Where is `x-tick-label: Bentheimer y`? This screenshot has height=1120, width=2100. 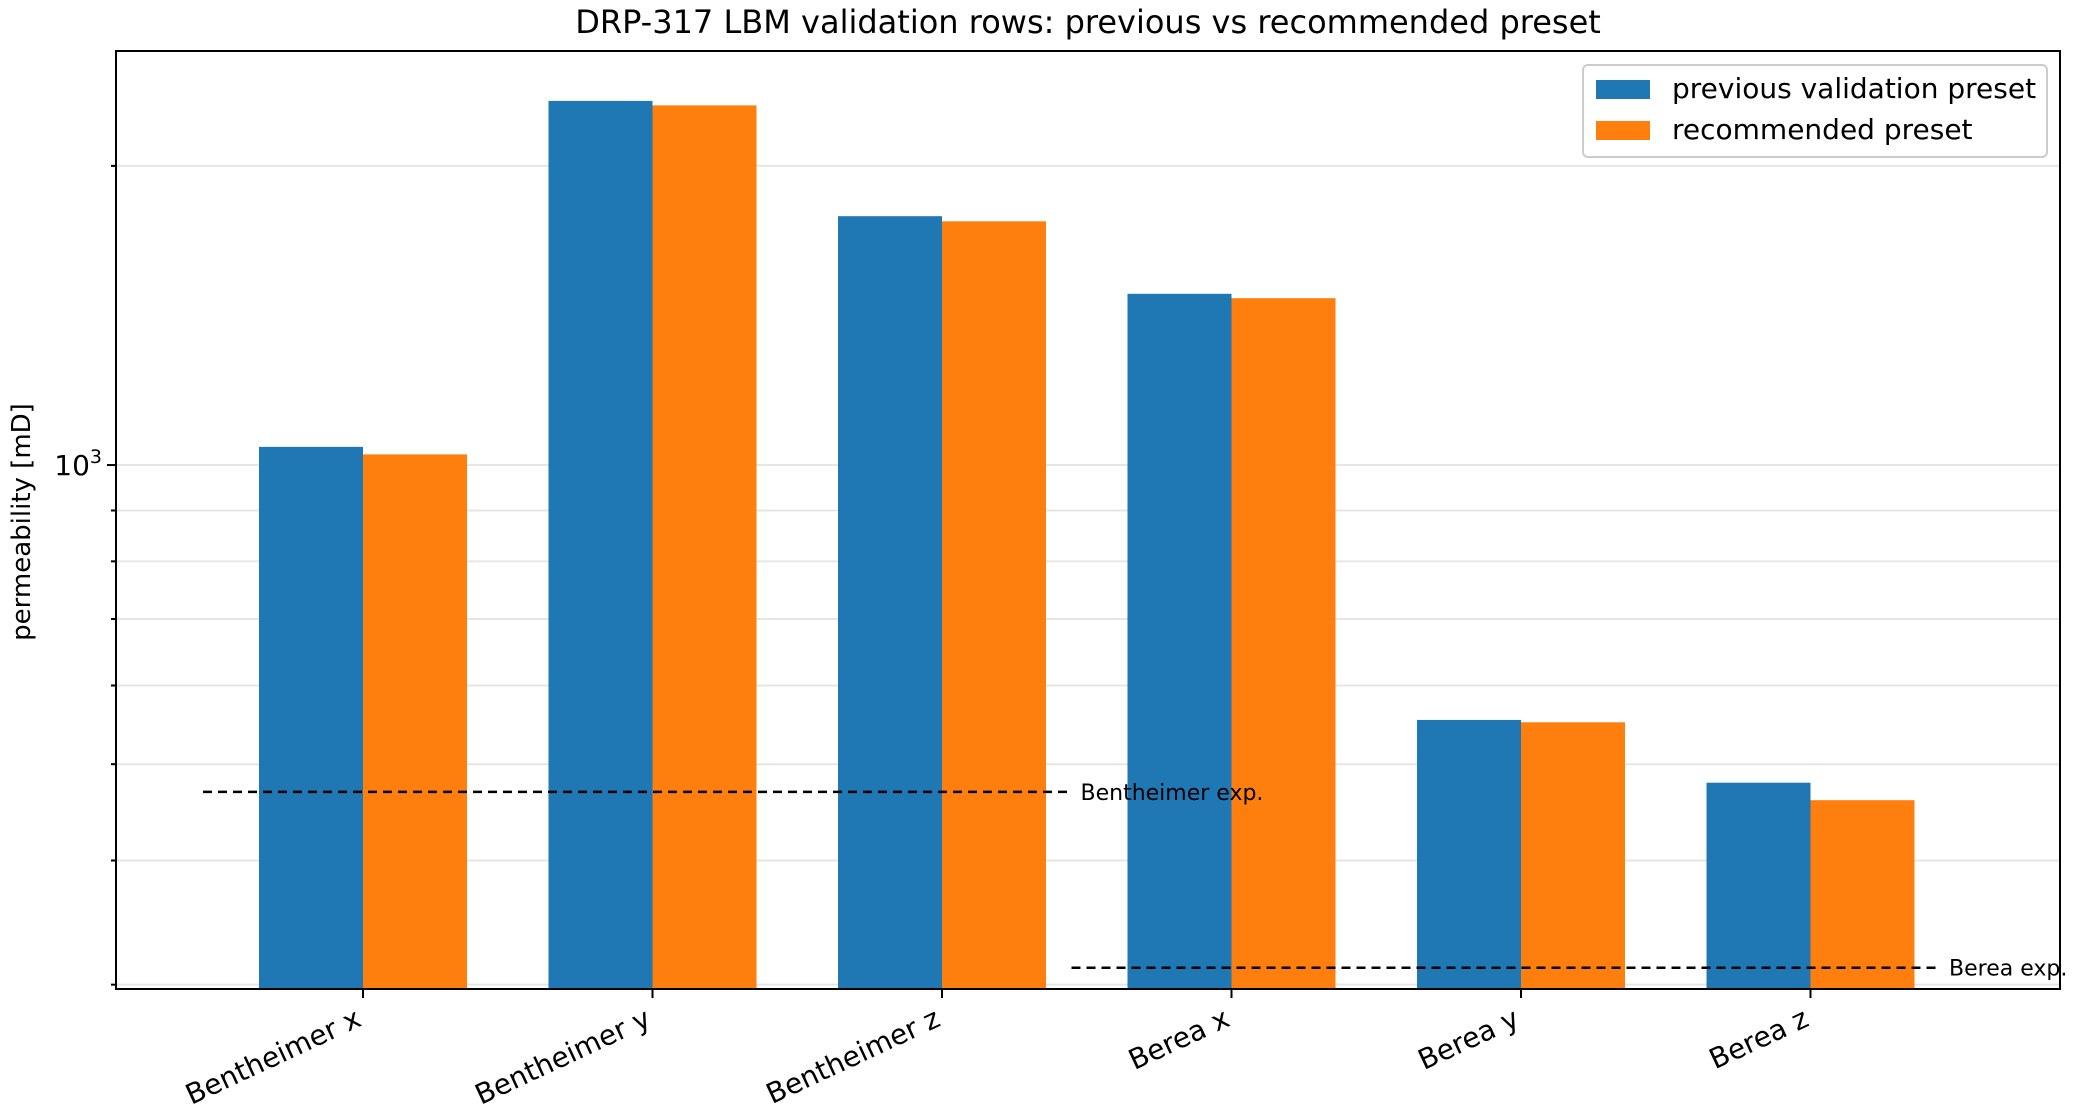
x-tick-label: Bentheimer y is located at coordinates (563, 1056).